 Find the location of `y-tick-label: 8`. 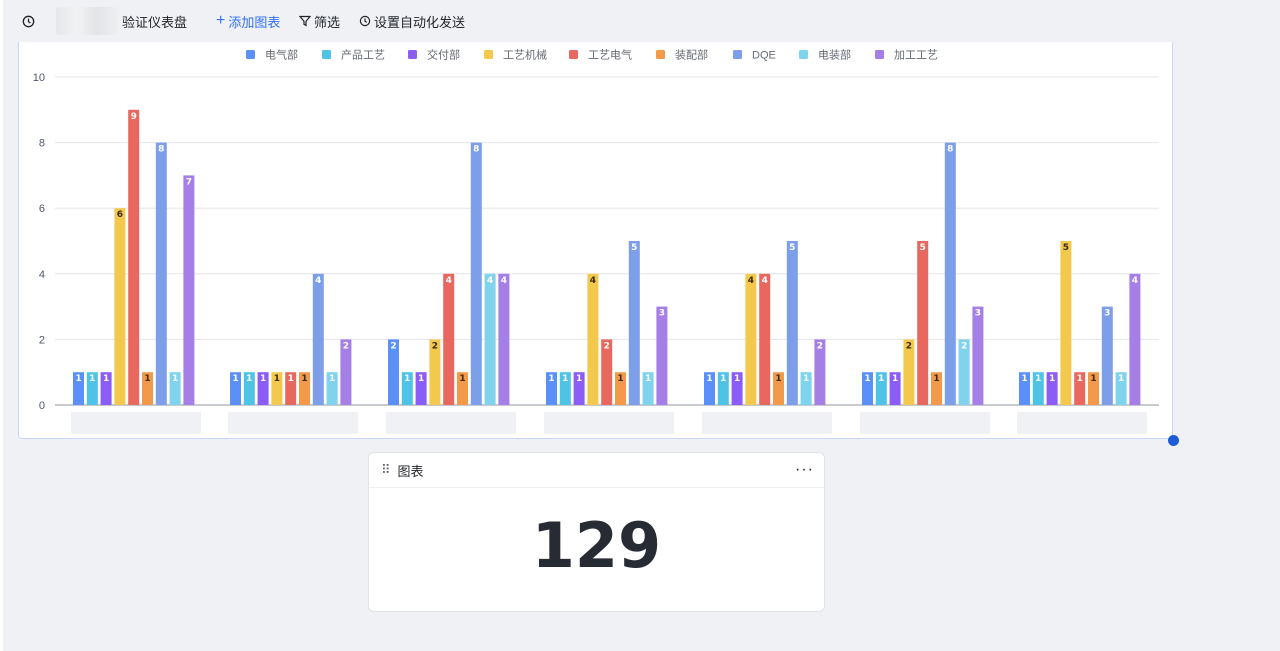

y-tick-label: 8 is located at coordinates (42, 144).